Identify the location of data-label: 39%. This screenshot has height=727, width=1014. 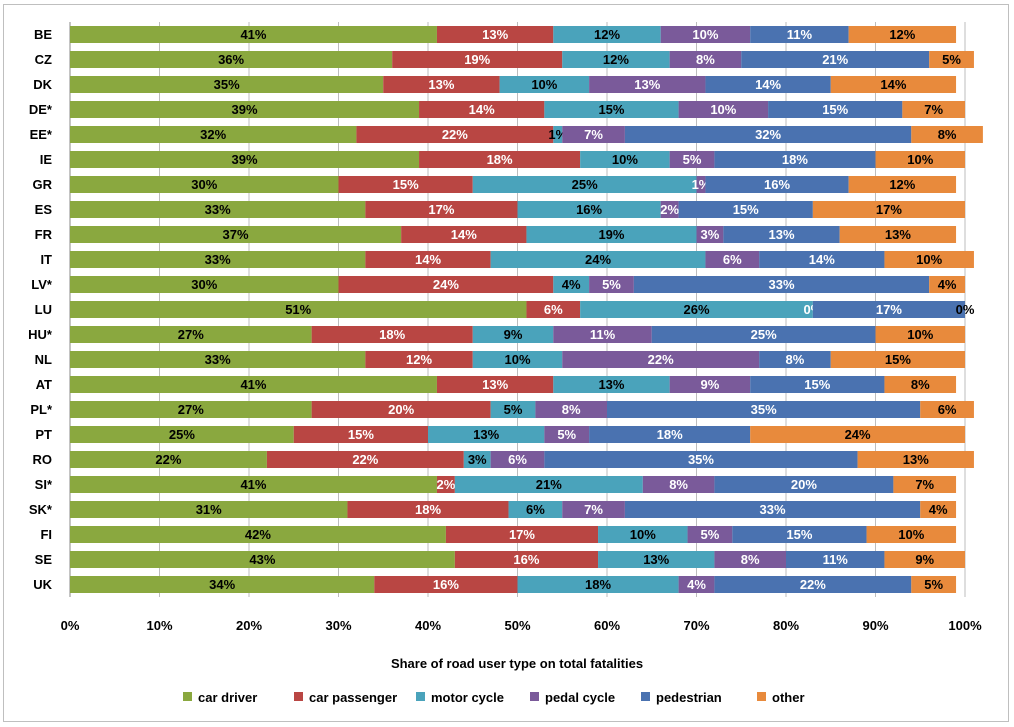
(245, 159).